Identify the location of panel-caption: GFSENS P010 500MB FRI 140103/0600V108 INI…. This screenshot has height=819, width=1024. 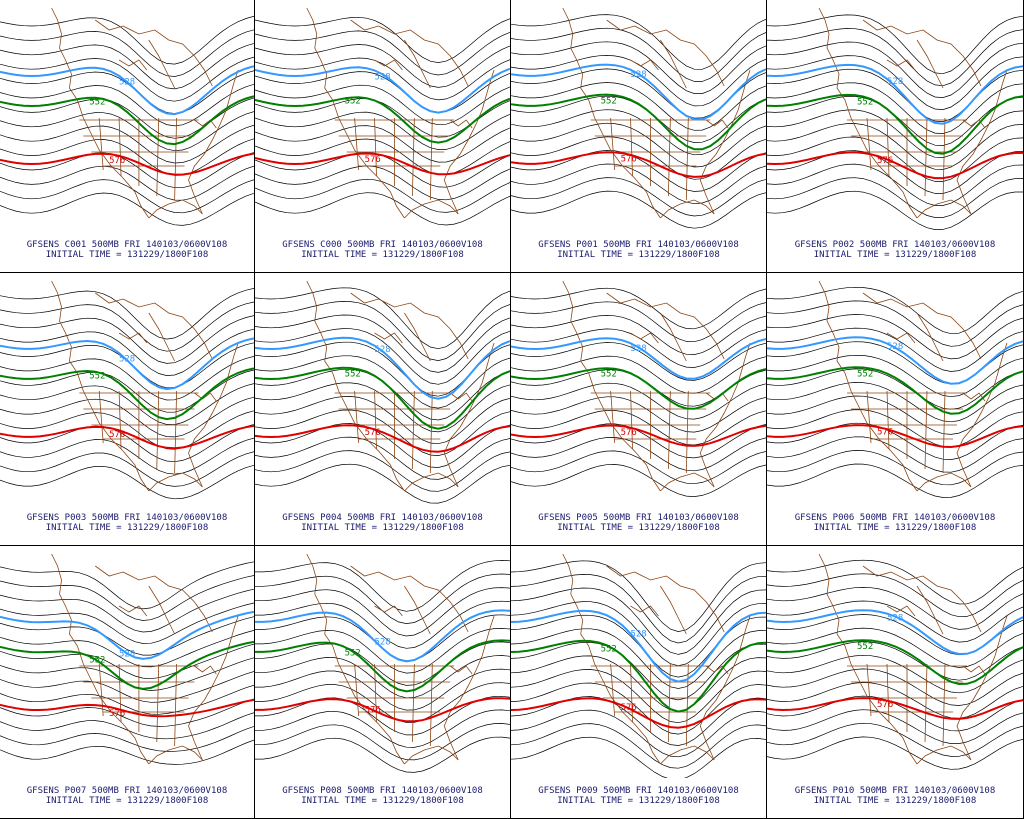
(895, 796).